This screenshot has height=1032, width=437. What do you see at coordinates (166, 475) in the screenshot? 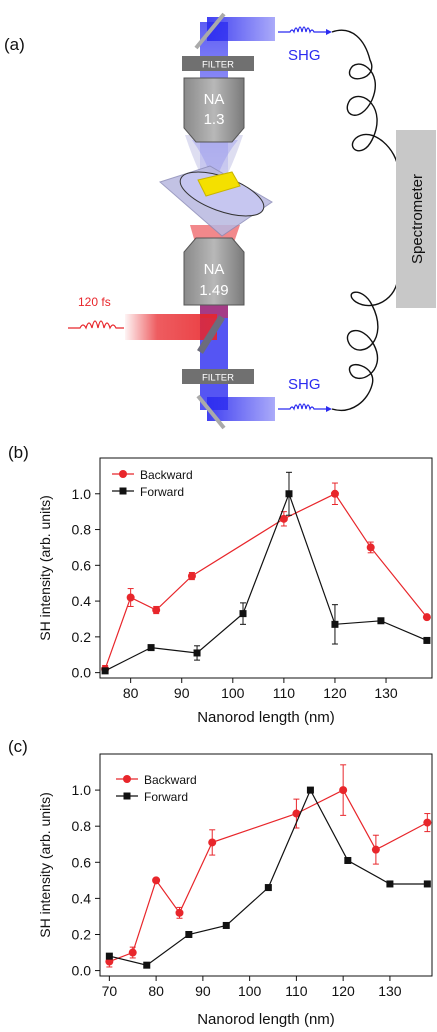
I see `legend-b-backward-label: Backward` at bounding box center [166, 475].